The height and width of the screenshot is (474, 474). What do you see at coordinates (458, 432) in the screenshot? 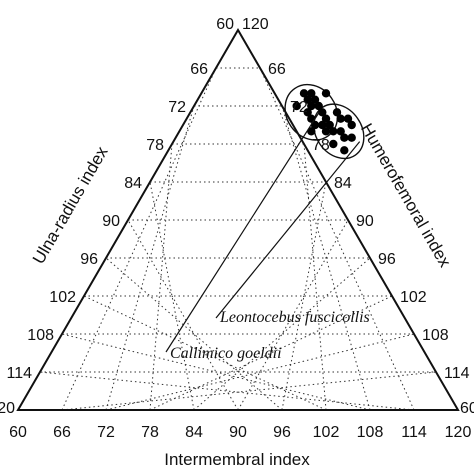
I see `bottom-tick-label: 120` at bounding box center [458, 432].